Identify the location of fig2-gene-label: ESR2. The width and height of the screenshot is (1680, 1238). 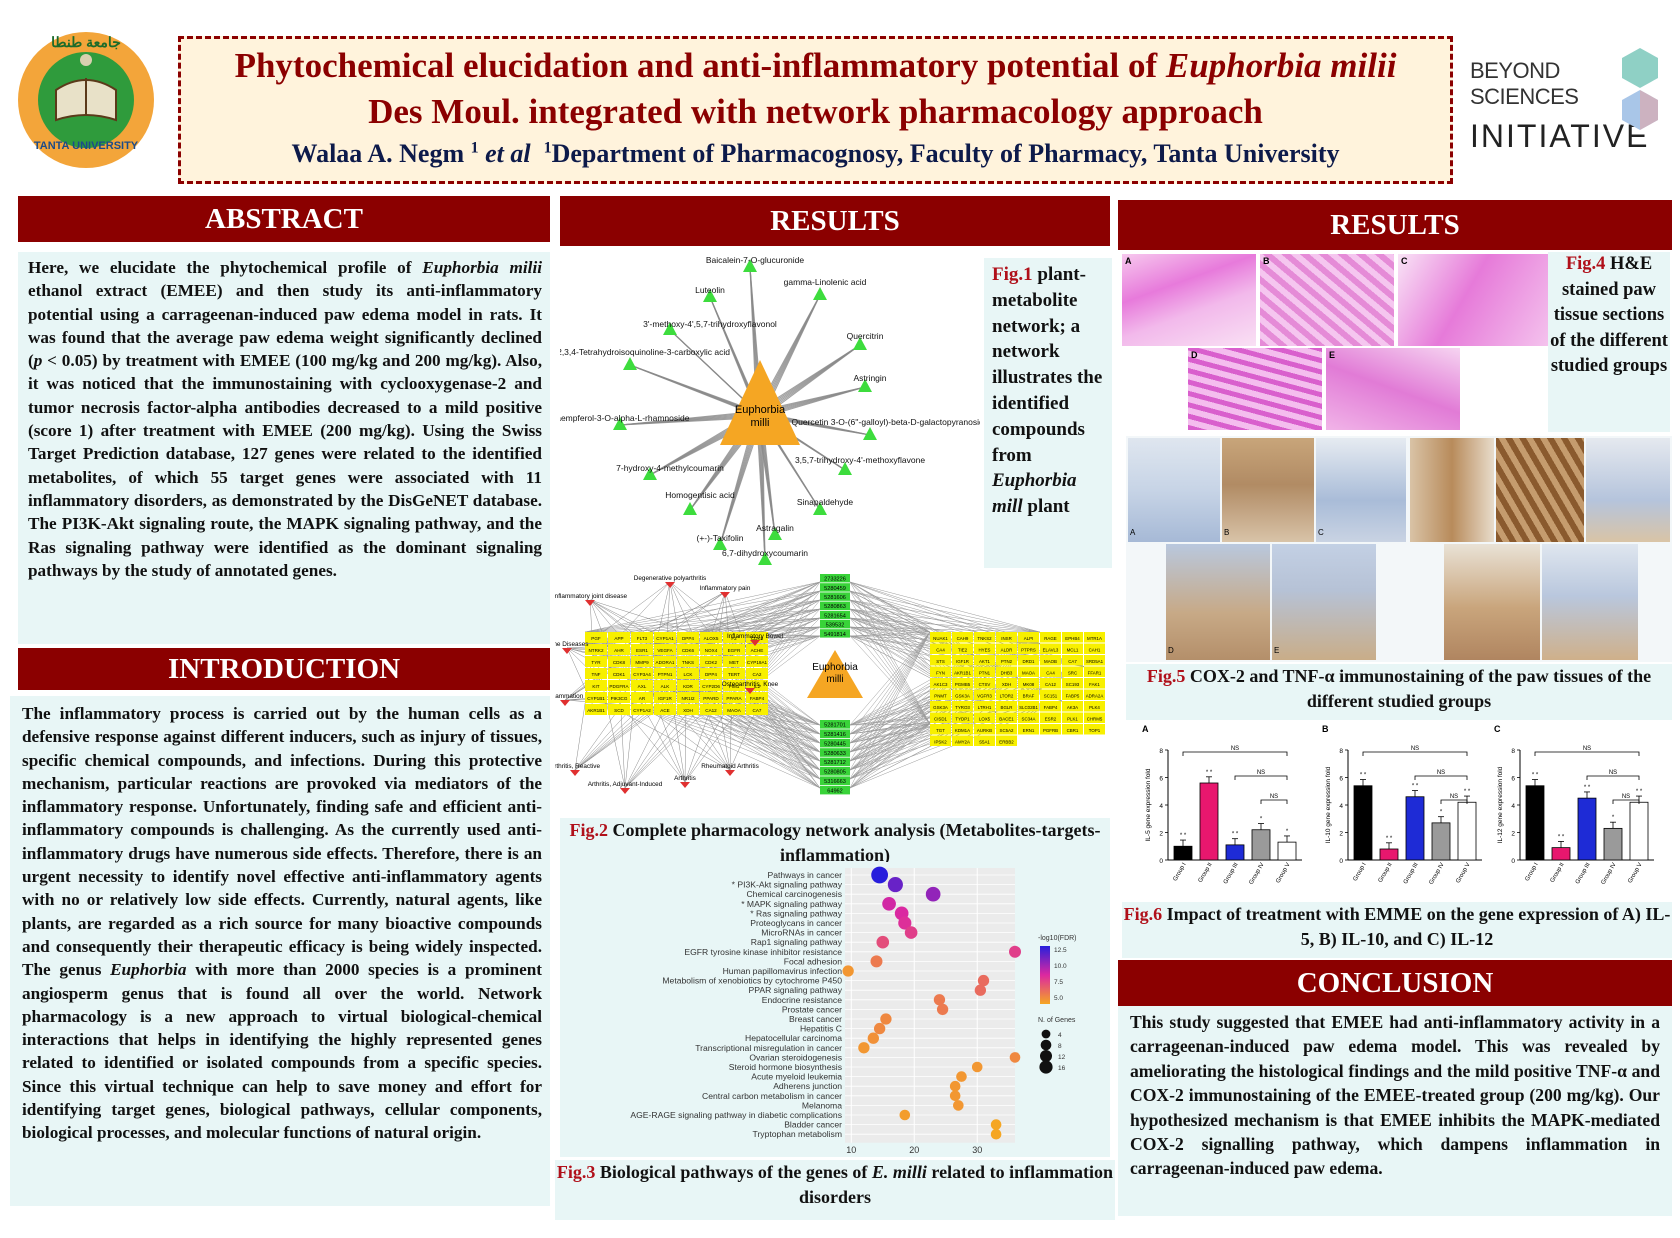
(1051, 719).